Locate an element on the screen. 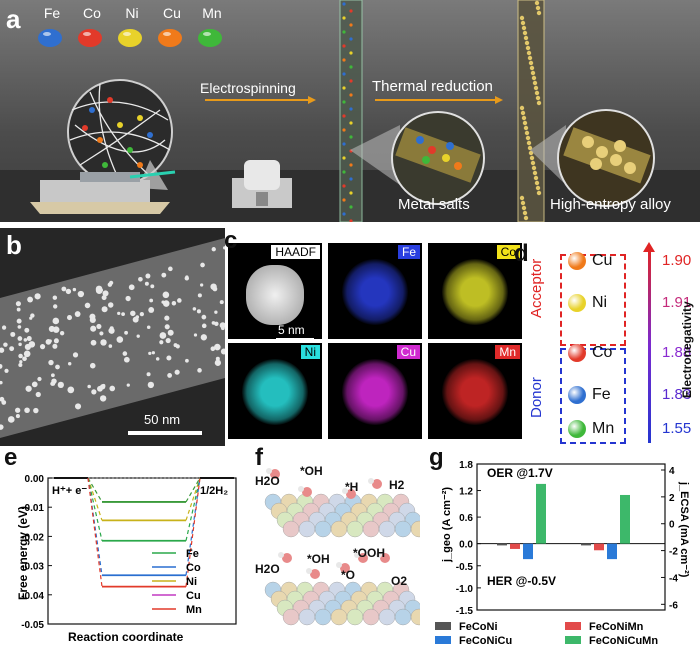 The image size is (700, 650). electronegativity-ni: 1.91 is located at coordinates (677, 302).